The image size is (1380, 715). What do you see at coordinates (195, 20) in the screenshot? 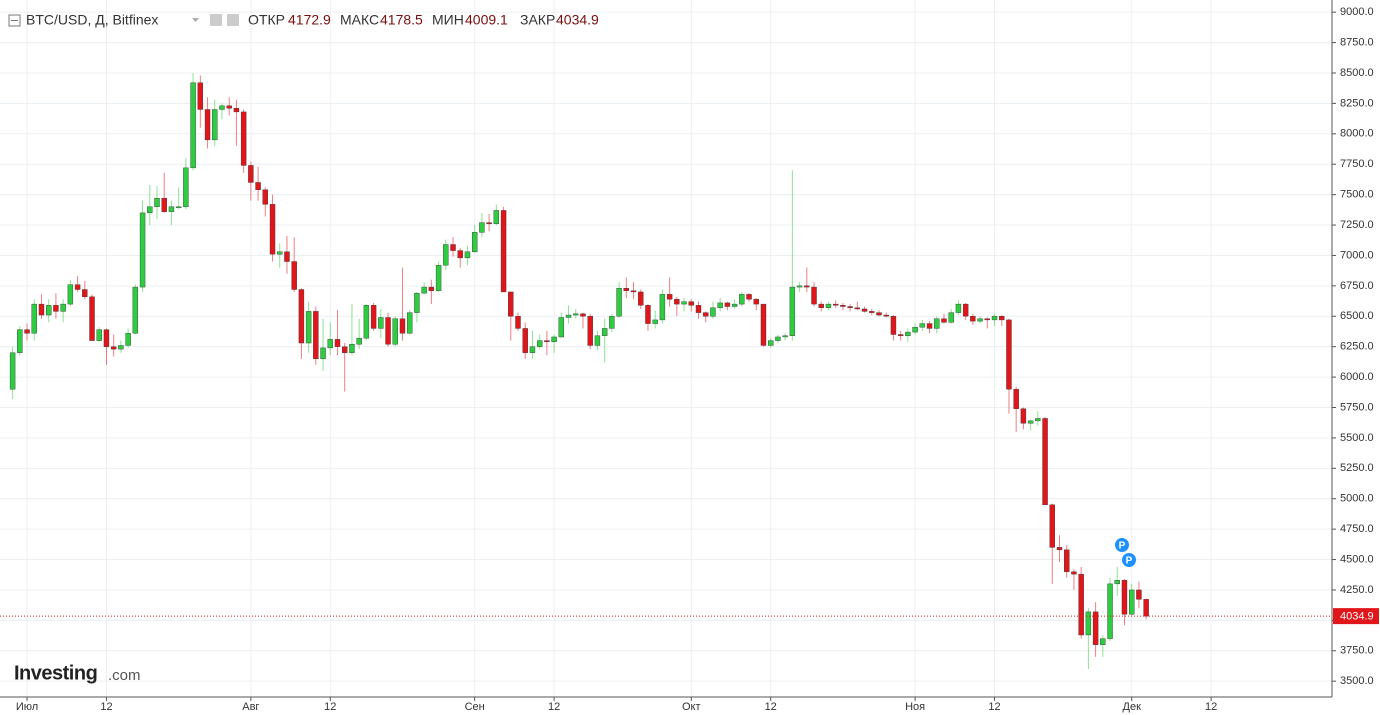
I see `dropdown-arrow` at bounding box center [195, 20].